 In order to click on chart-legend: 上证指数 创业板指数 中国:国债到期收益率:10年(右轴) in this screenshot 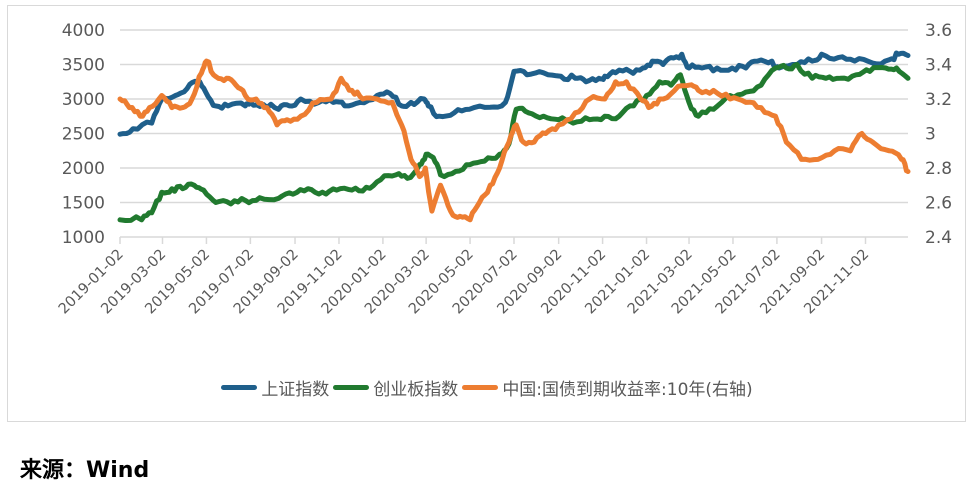, I will do `click(487, 387)`.